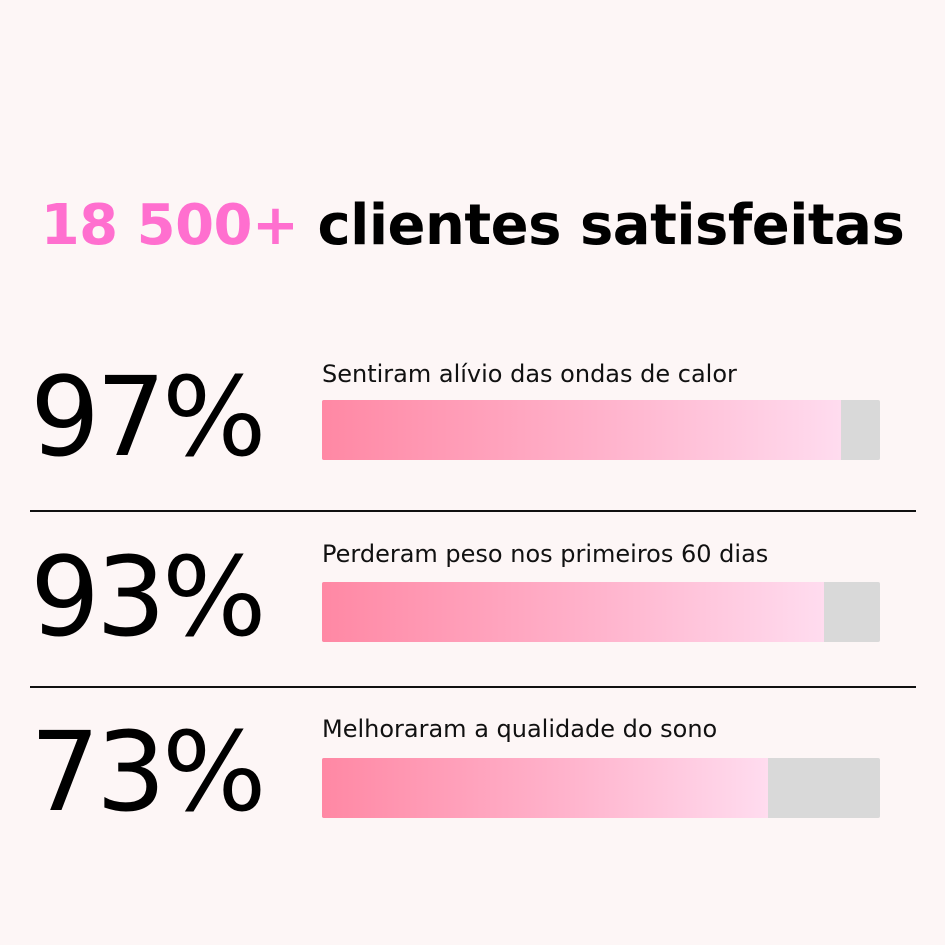  Describe the element at coordinates (520, 729) in the screenshot. I see `stat-label: Melhoraram a qualidade do sono` at that location.